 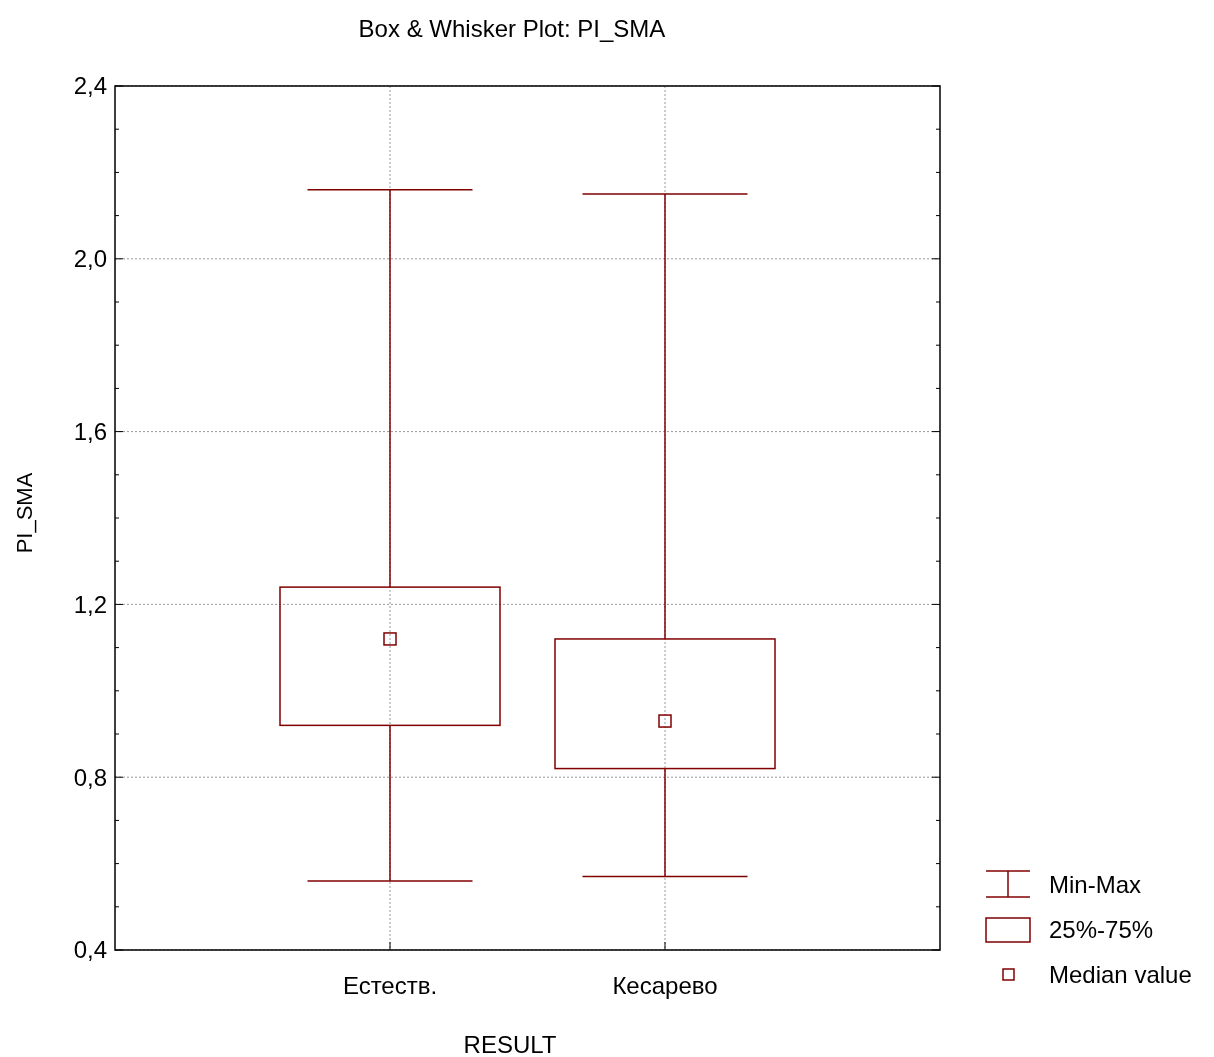 What do you see at coordinates (1095, 885) in the screenshot?
I see `text: Min-Max` at bounding box center [1095, 885].